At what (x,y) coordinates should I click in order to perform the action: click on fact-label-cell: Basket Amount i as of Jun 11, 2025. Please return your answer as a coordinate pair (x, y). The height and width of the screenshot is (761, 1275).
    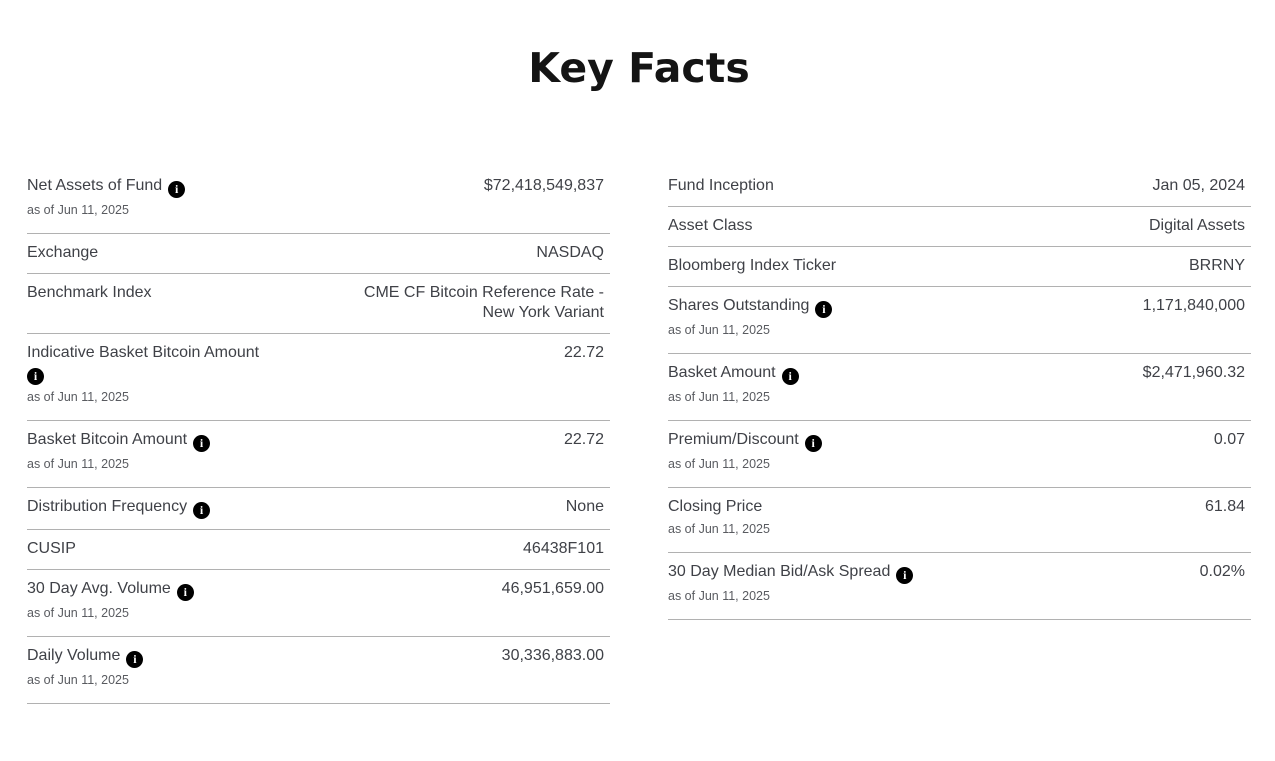
    Looking at the image, I should click on (905, 384).